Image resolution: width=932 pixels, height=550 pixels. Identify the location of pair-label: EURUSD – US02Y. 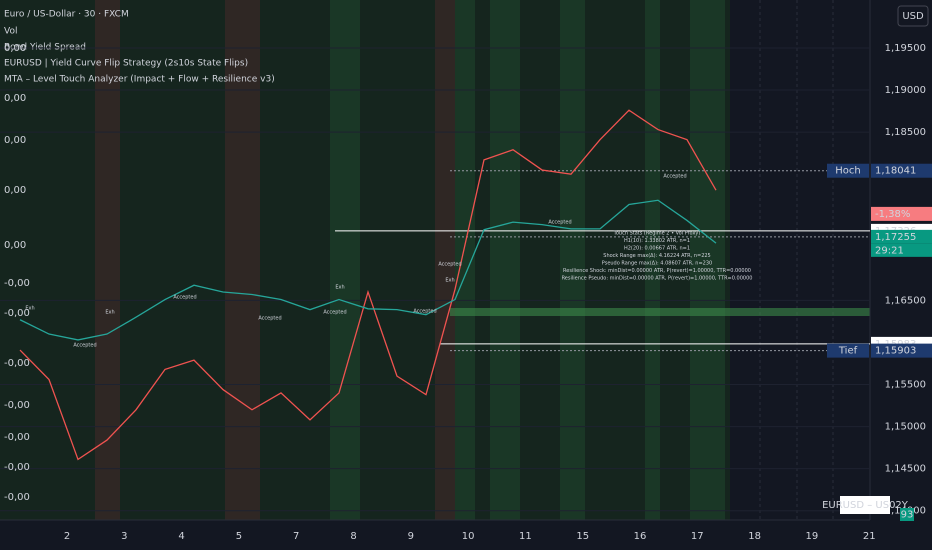
(865, 505).